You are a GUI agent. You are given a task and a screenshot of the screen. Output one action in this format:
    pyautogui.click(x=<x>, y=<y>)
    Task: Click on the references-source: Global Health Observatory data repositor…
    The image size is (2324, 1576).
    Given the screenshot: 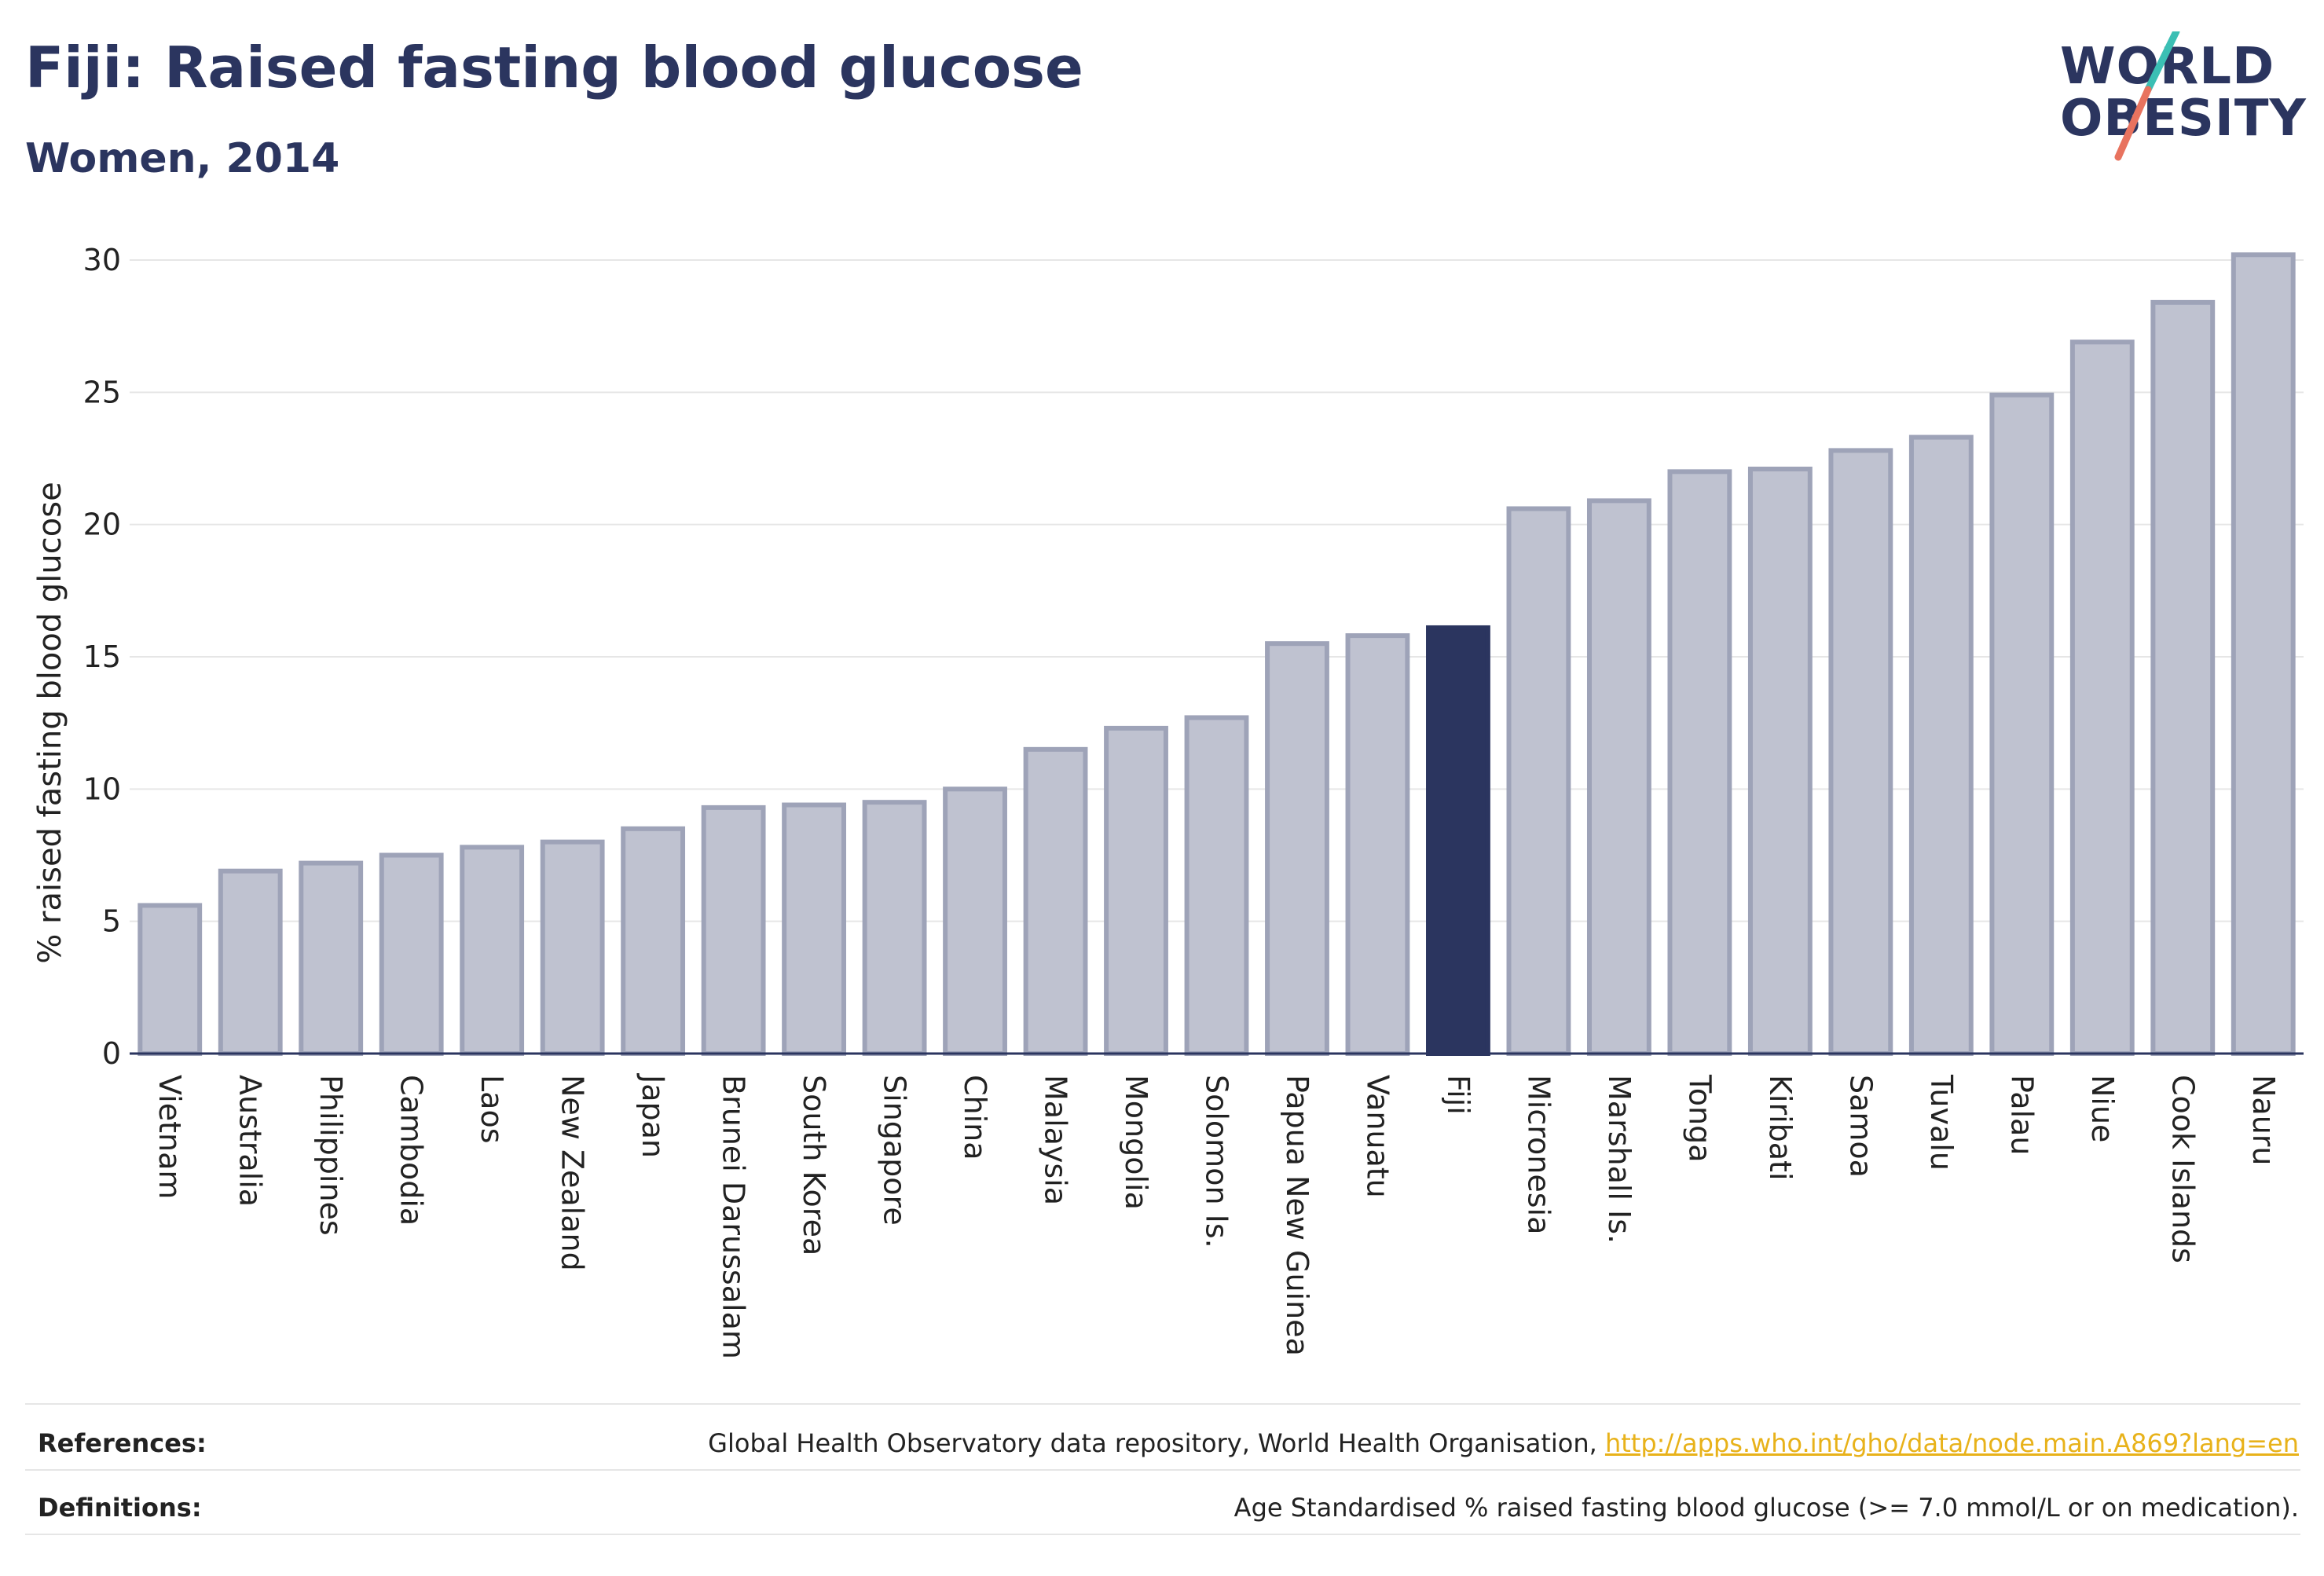 What is the action you would take?
    pyautogui.click(x=1156, y=1443)
    